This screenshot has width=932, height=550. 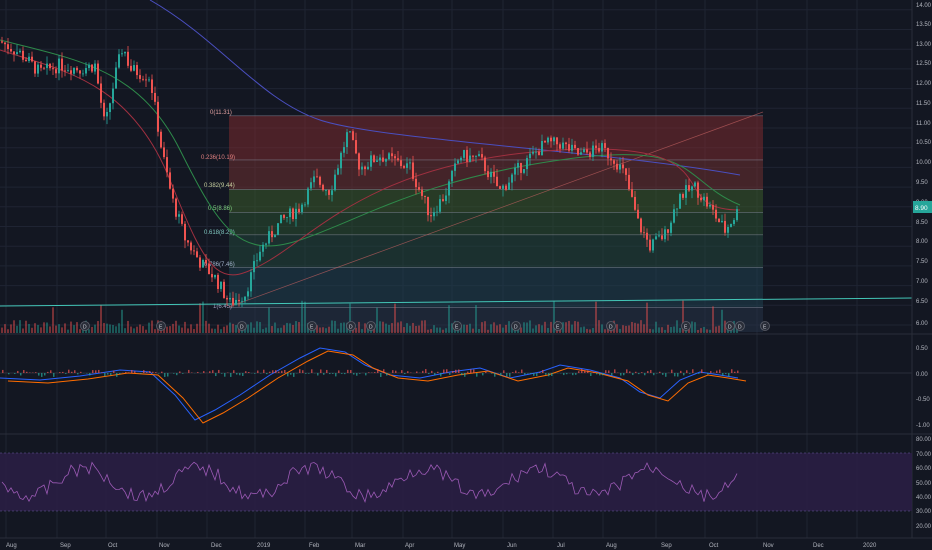 I want to click on macd-pane, so click(x=456, y=385).